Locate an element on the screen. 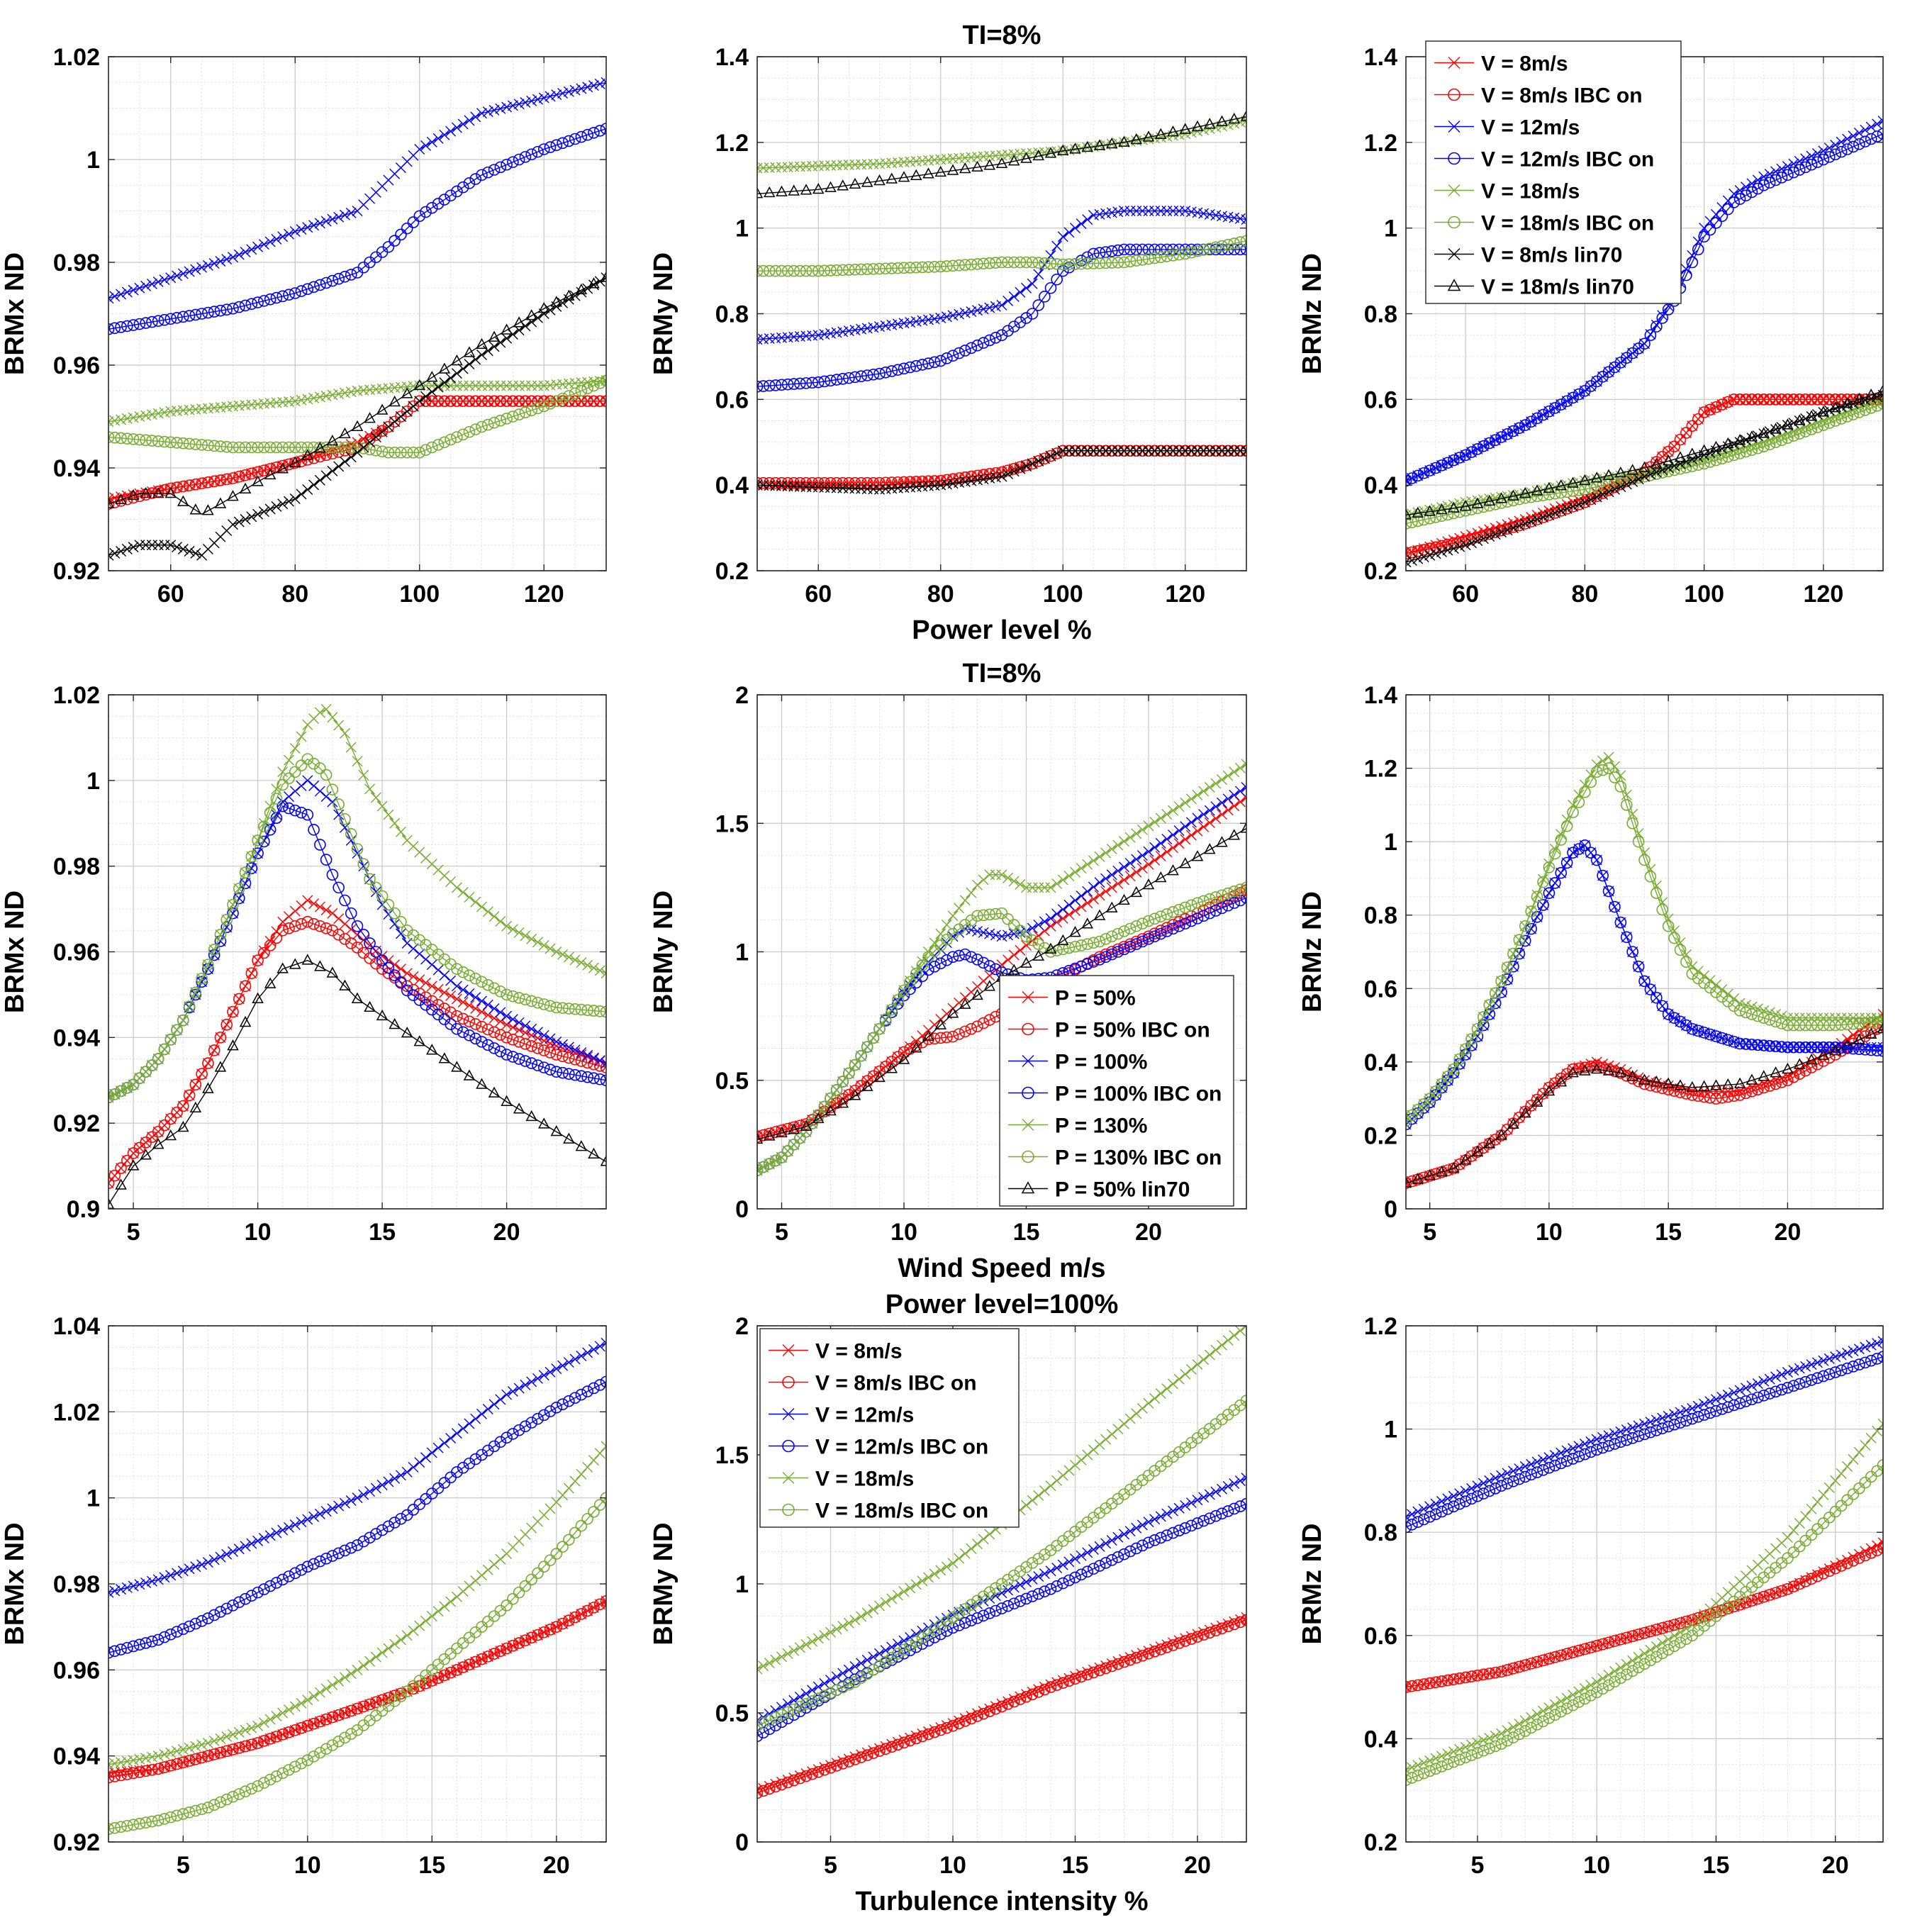 This screenshot has width=1910, height=1932. legend-label: P = 50% IBC on is located at coordinates (1132, 1030).